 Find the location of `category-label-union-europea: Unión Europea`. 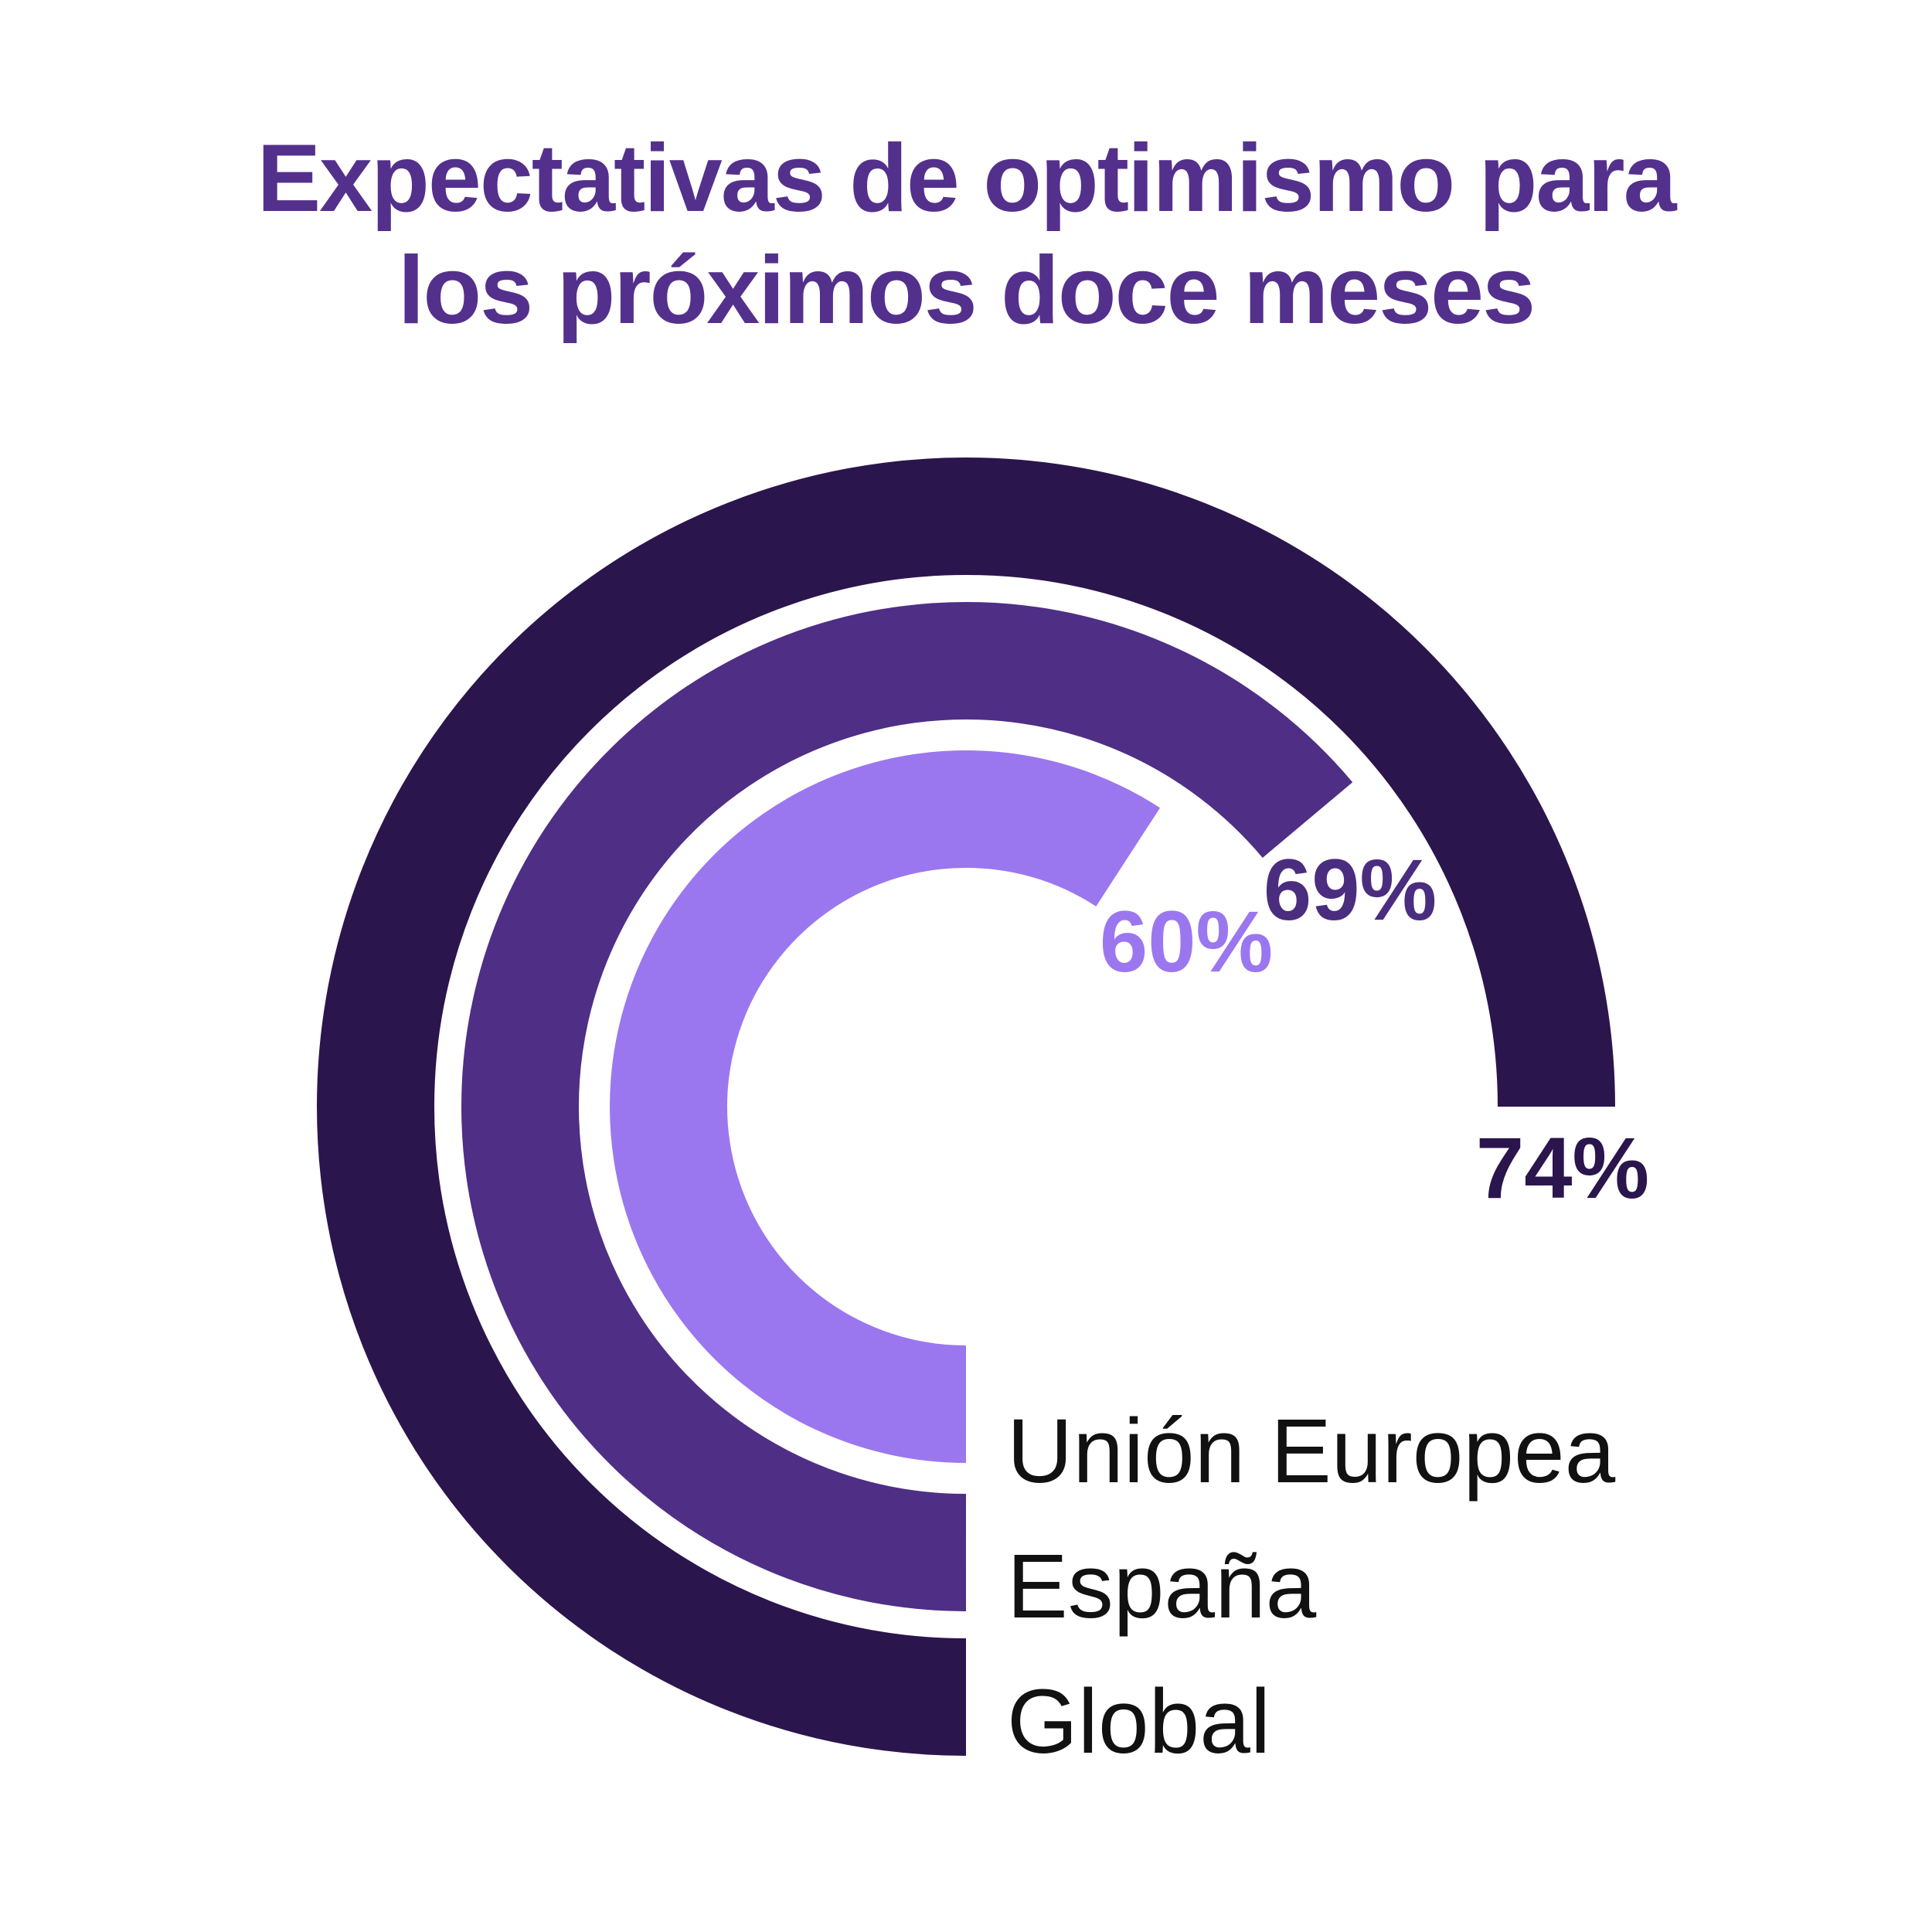

category-label-union-europea: Unión Europea is located at coordinates (1312, 1451).